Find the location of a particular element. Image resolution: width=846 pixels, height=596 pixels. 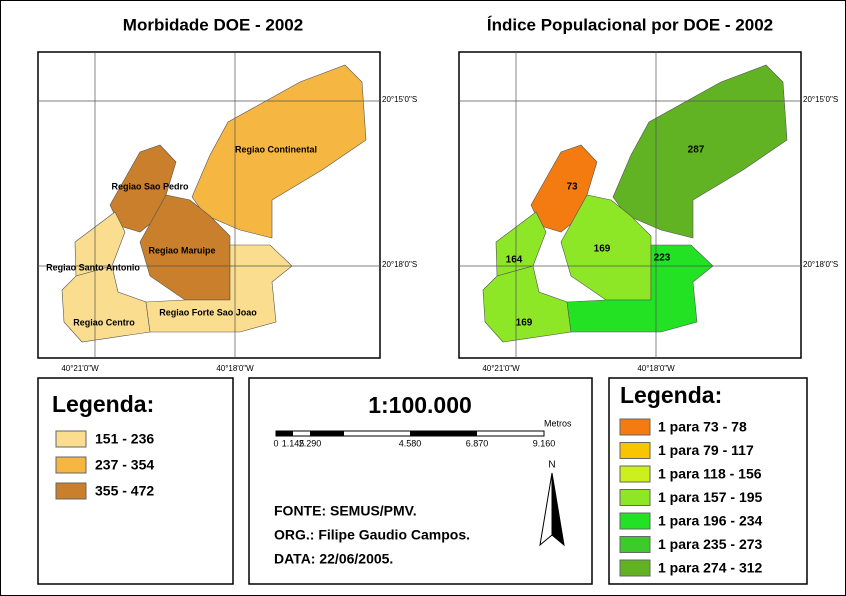

scale-bar is located at coordinates (410, 433).